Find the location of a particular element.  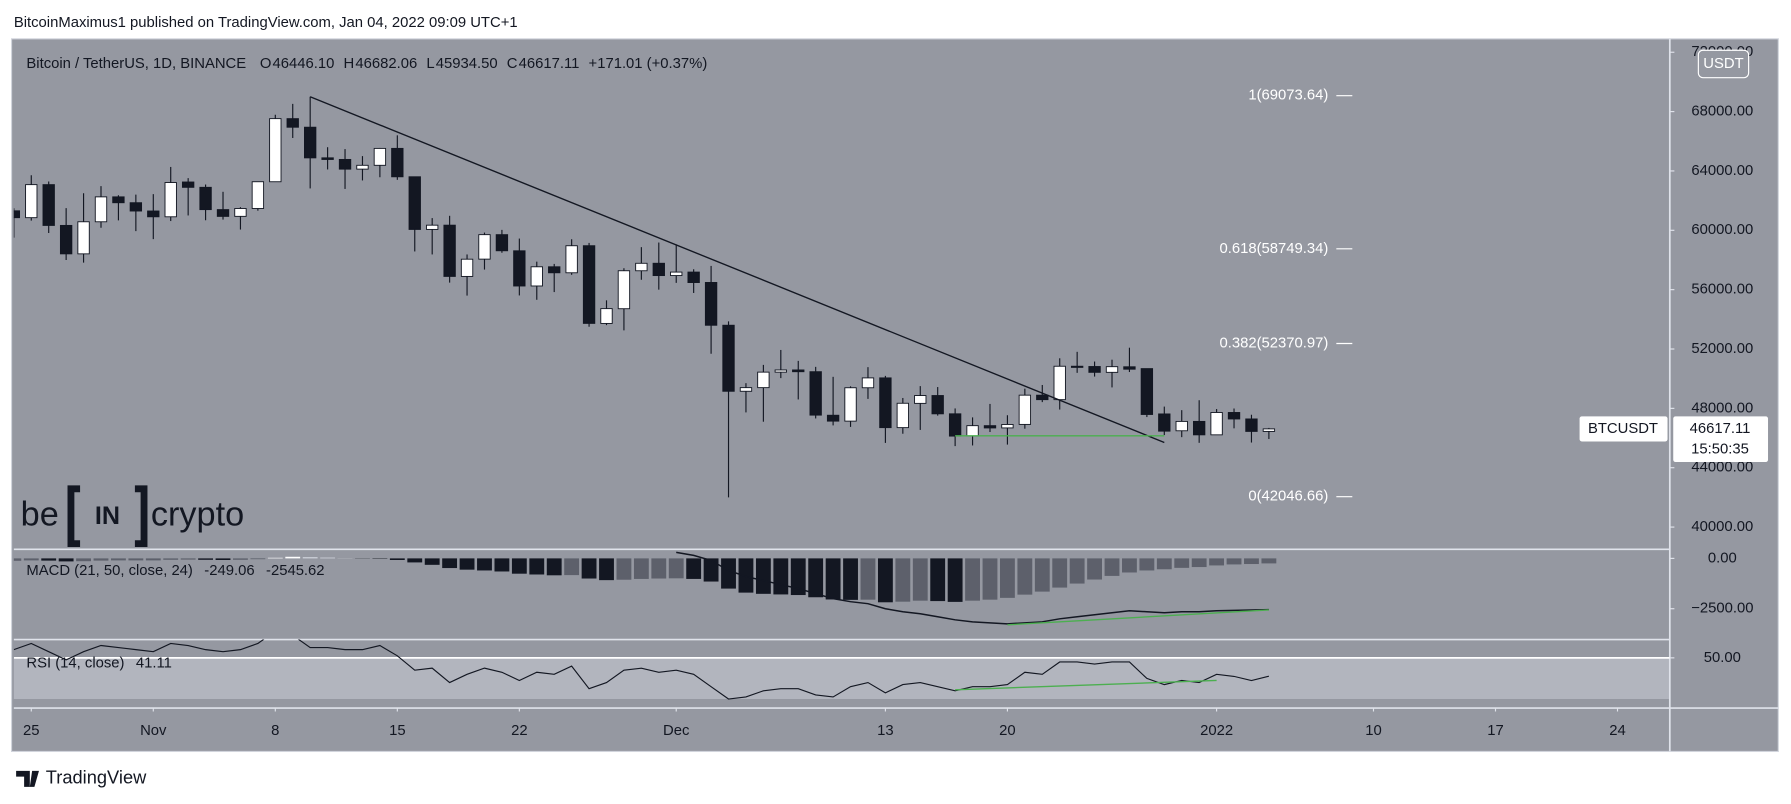

x-tick-label: 13 is located at coordinates (885, 731).